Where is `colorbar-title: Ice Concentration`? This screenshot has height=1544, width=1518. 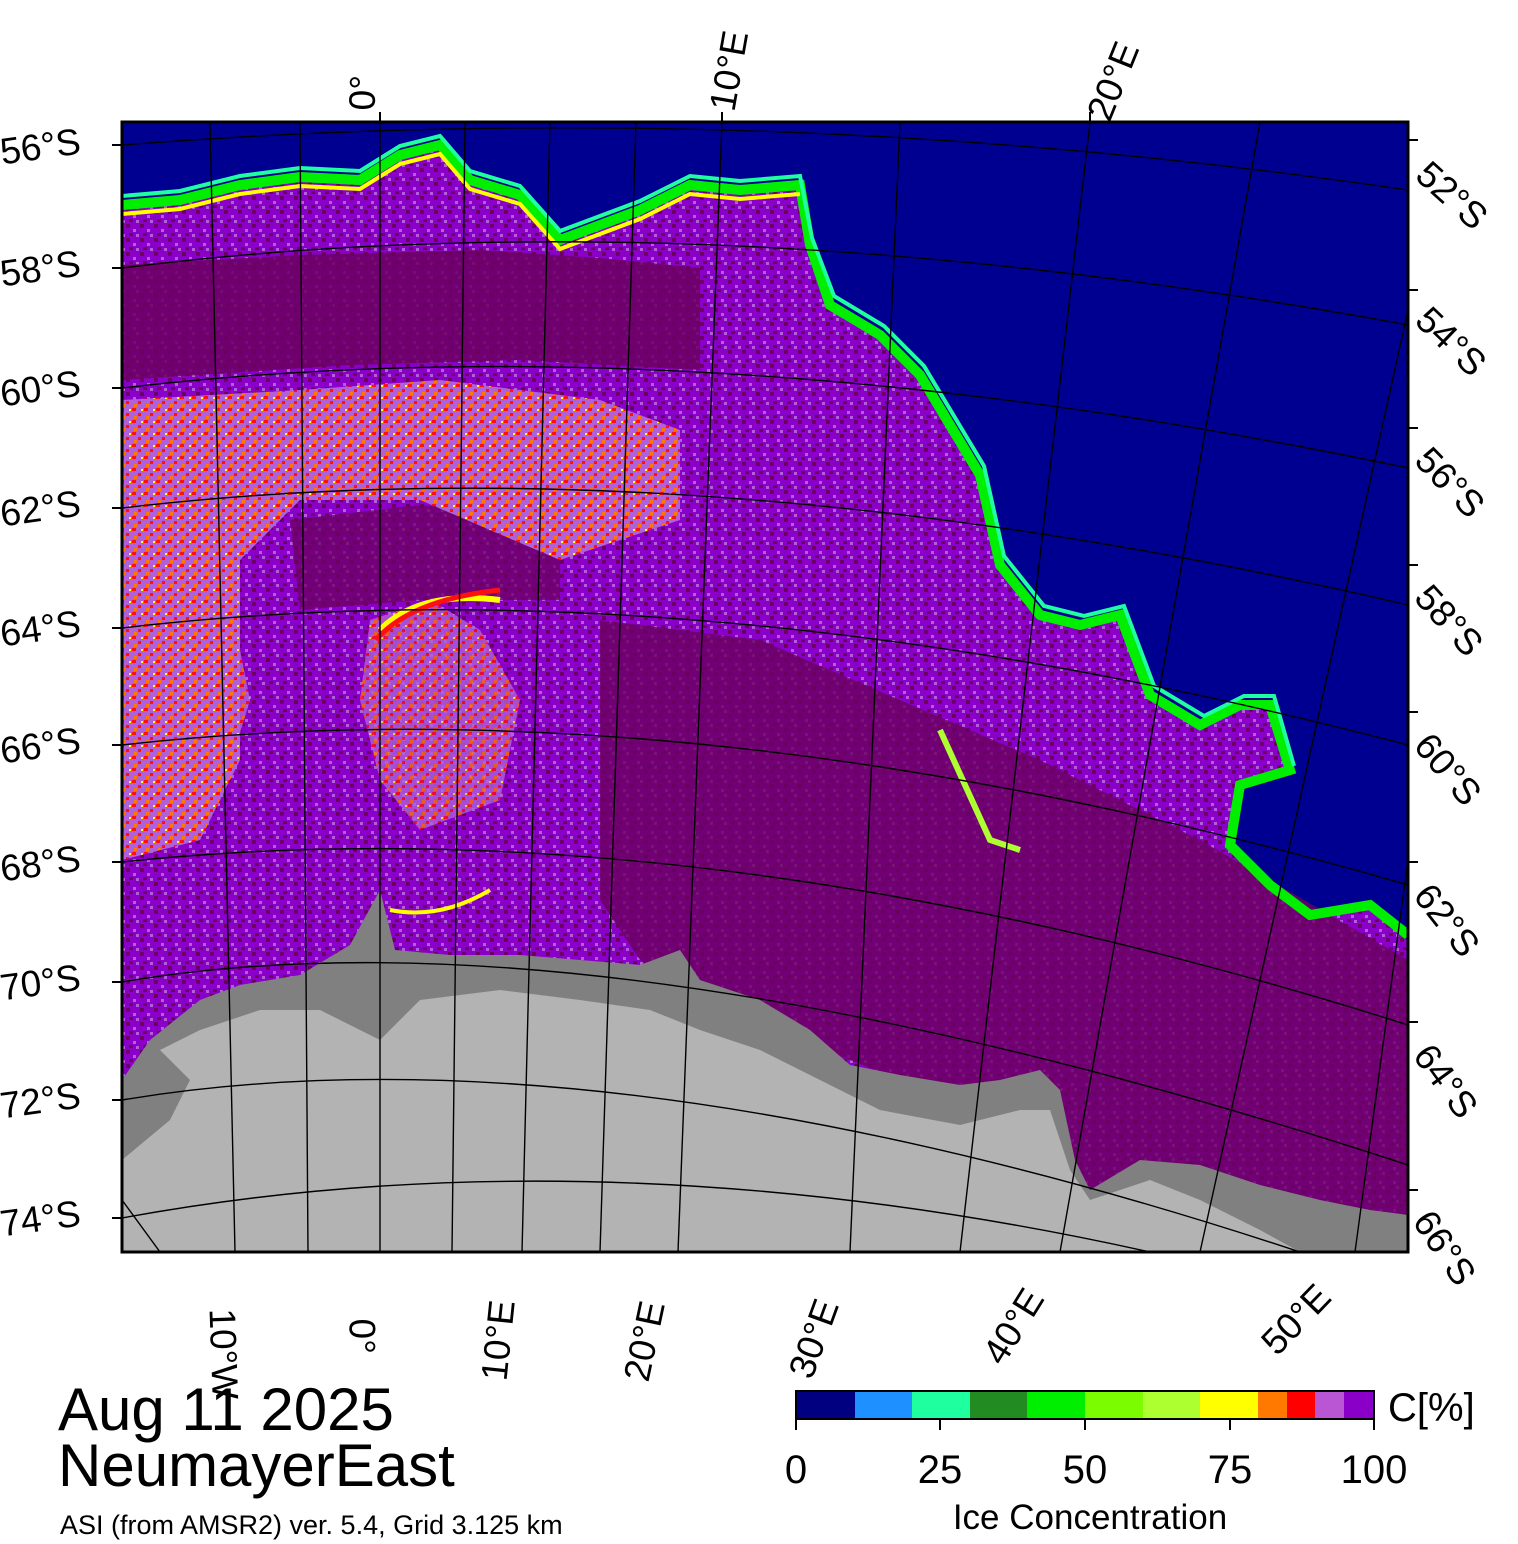
colorbar-title: Ice Concentration is located at coordinates (1090, 1517).